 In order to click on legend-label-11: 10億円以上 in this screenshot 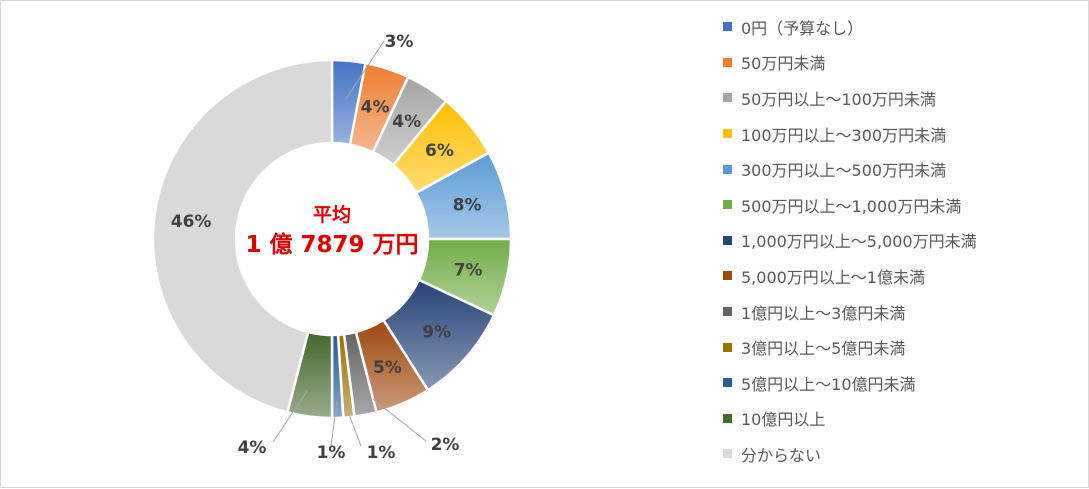, I will do `click(783, 420)`.